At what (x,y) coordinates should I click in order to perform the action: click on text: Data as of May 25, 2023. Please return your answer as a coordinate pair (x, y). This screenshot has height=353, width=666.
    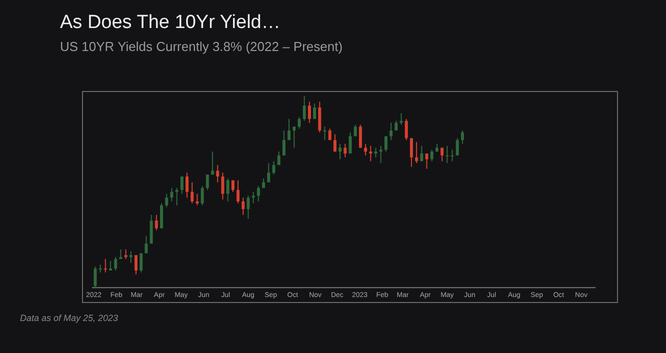
    Looking at the image, I should click on (69, 318).